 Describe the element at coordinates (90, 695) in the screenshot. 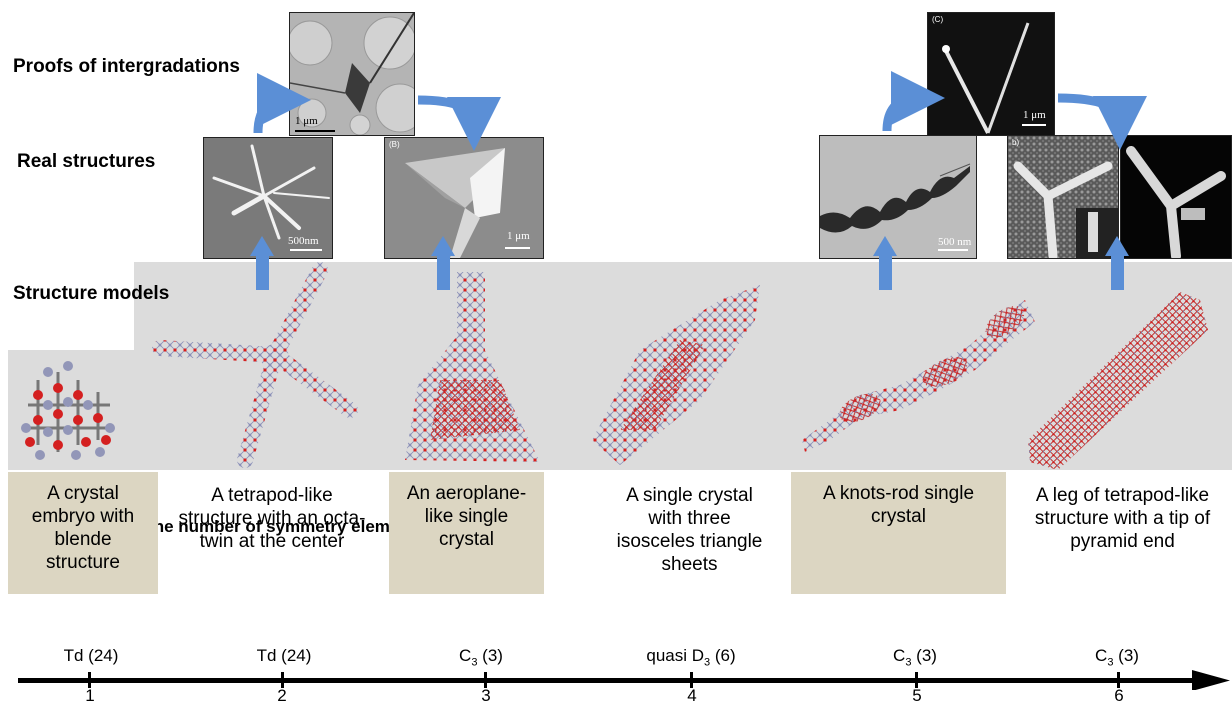

I see `axis-label-1: 1` at that location.